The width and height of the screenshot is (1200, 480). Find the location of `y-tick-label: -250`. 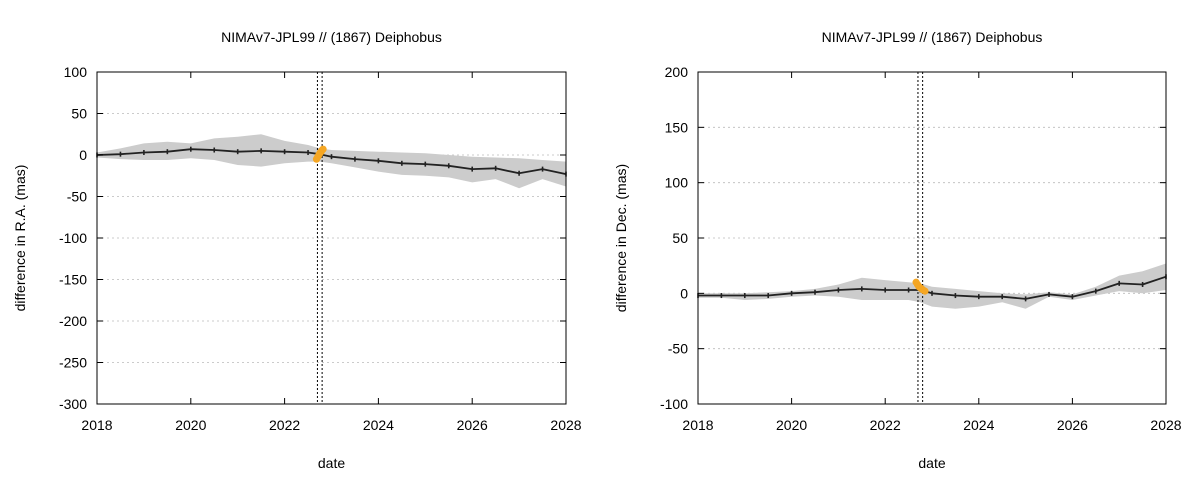

y-tick-label: -250 is located at coordinates (73, 363).